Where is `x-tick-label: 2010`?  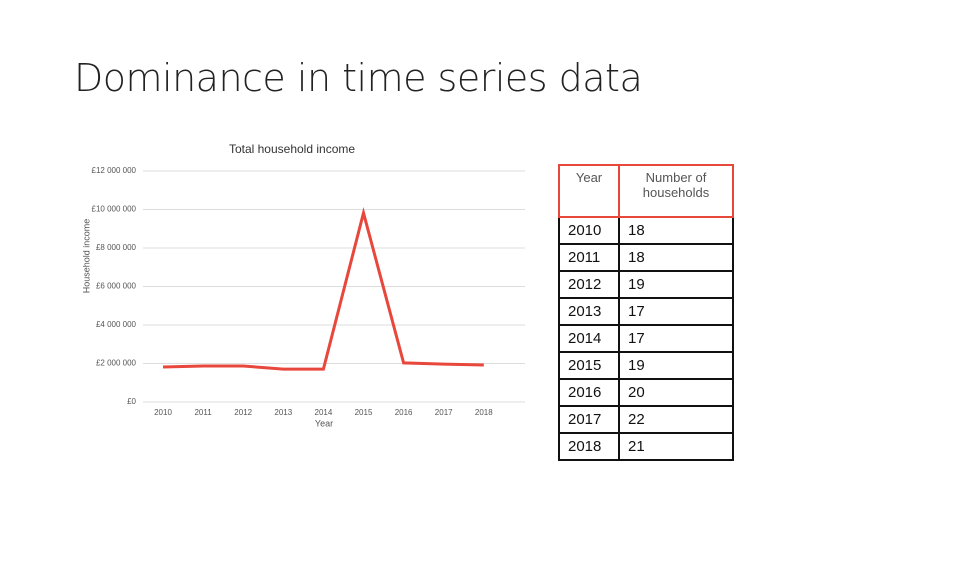
x-tick-label: 2010 is located at coordinates (163, 412).